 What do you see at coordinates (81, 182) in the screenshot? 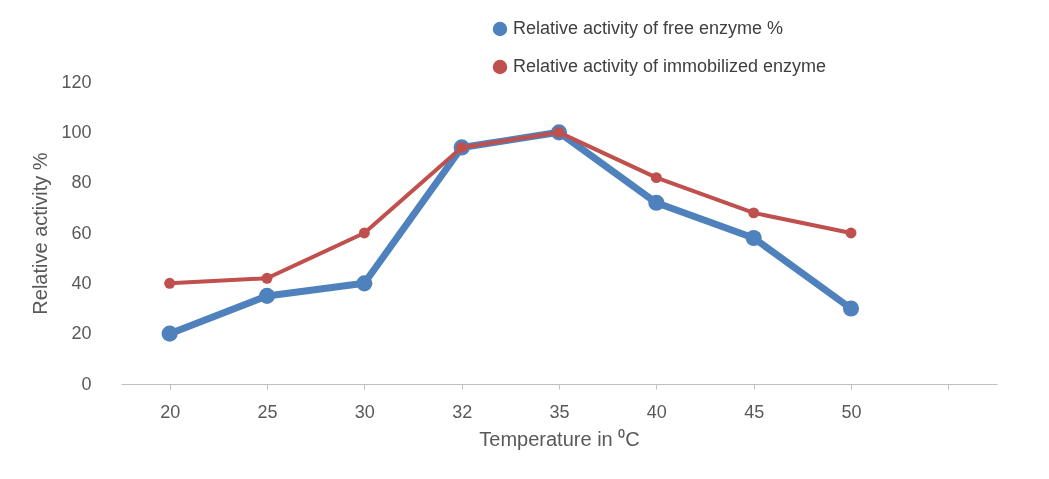
I see `y-tick-label: 80` at bounding box center [81, 182].